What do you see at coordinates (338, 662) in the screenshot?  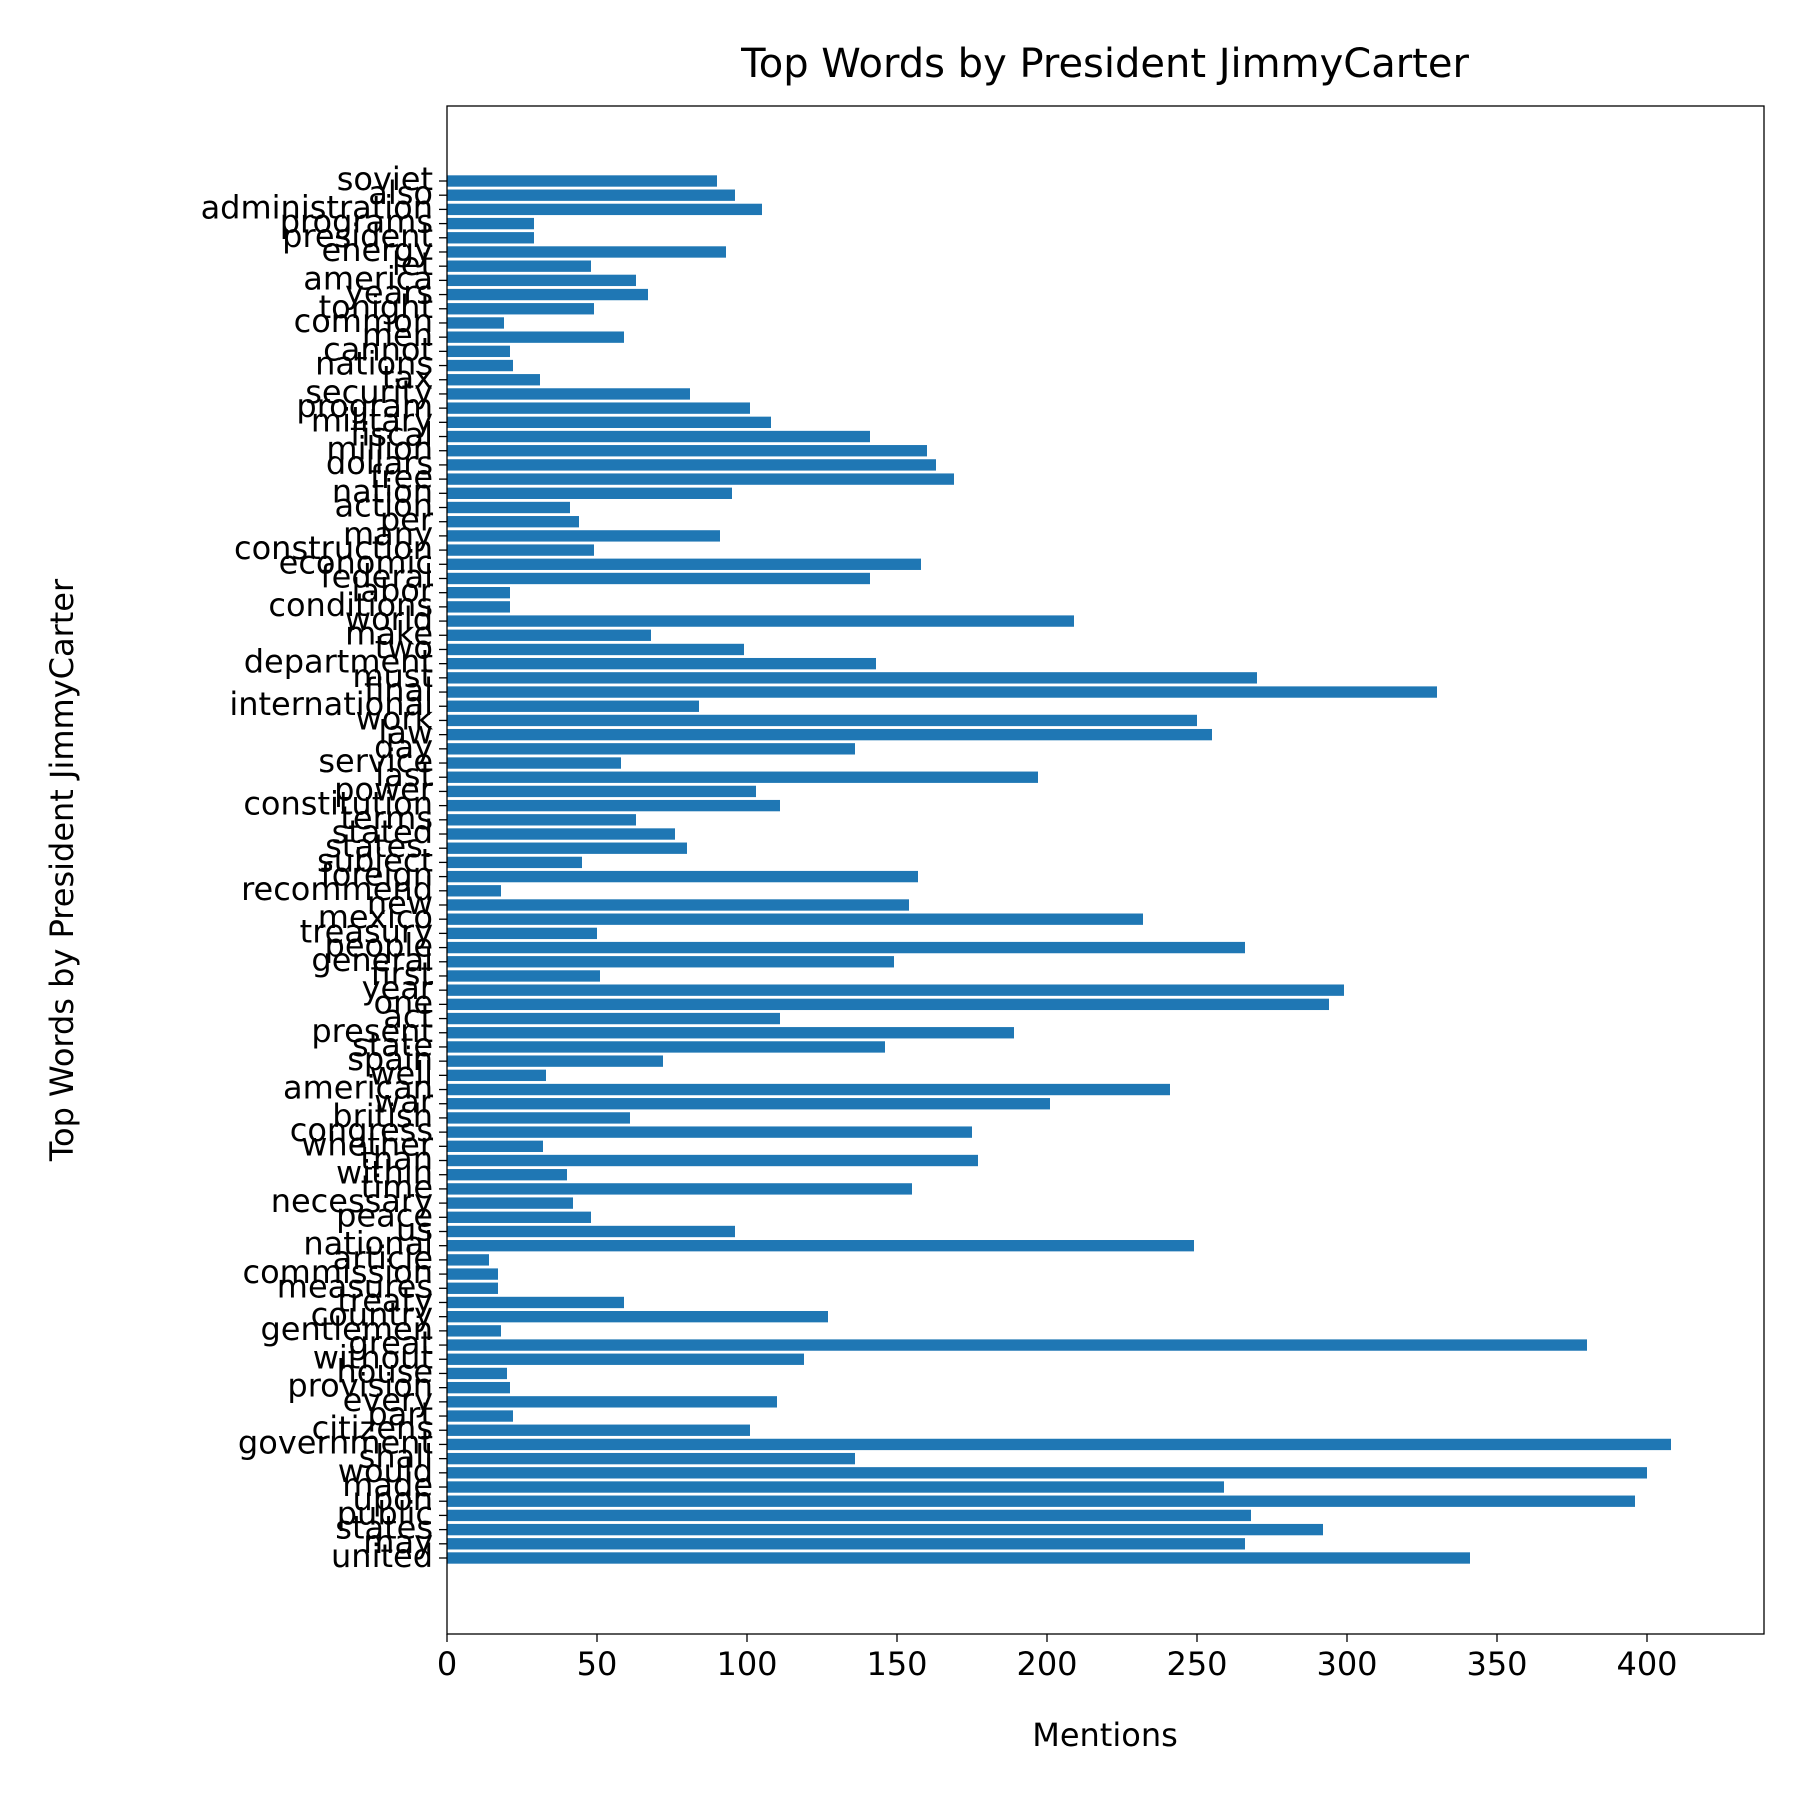 I see `y-tick-label: department` at bounding box center [338, 662].